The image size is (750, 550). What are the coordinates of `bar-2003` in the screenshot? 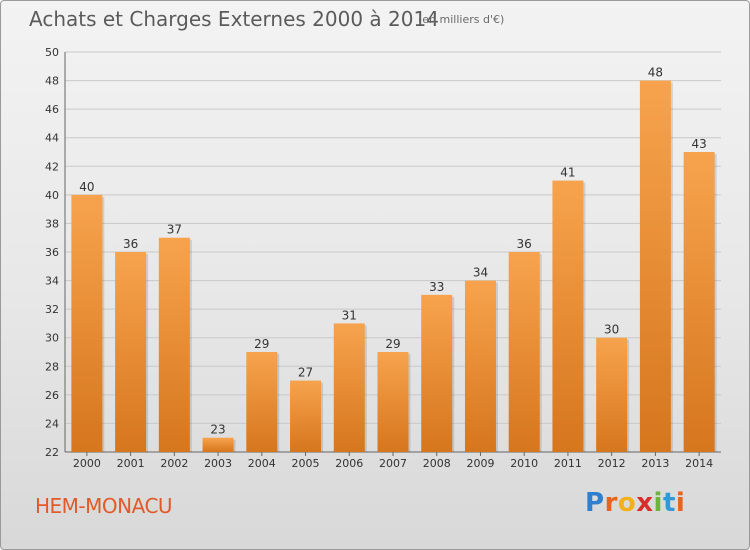 It's located at (218, 444).